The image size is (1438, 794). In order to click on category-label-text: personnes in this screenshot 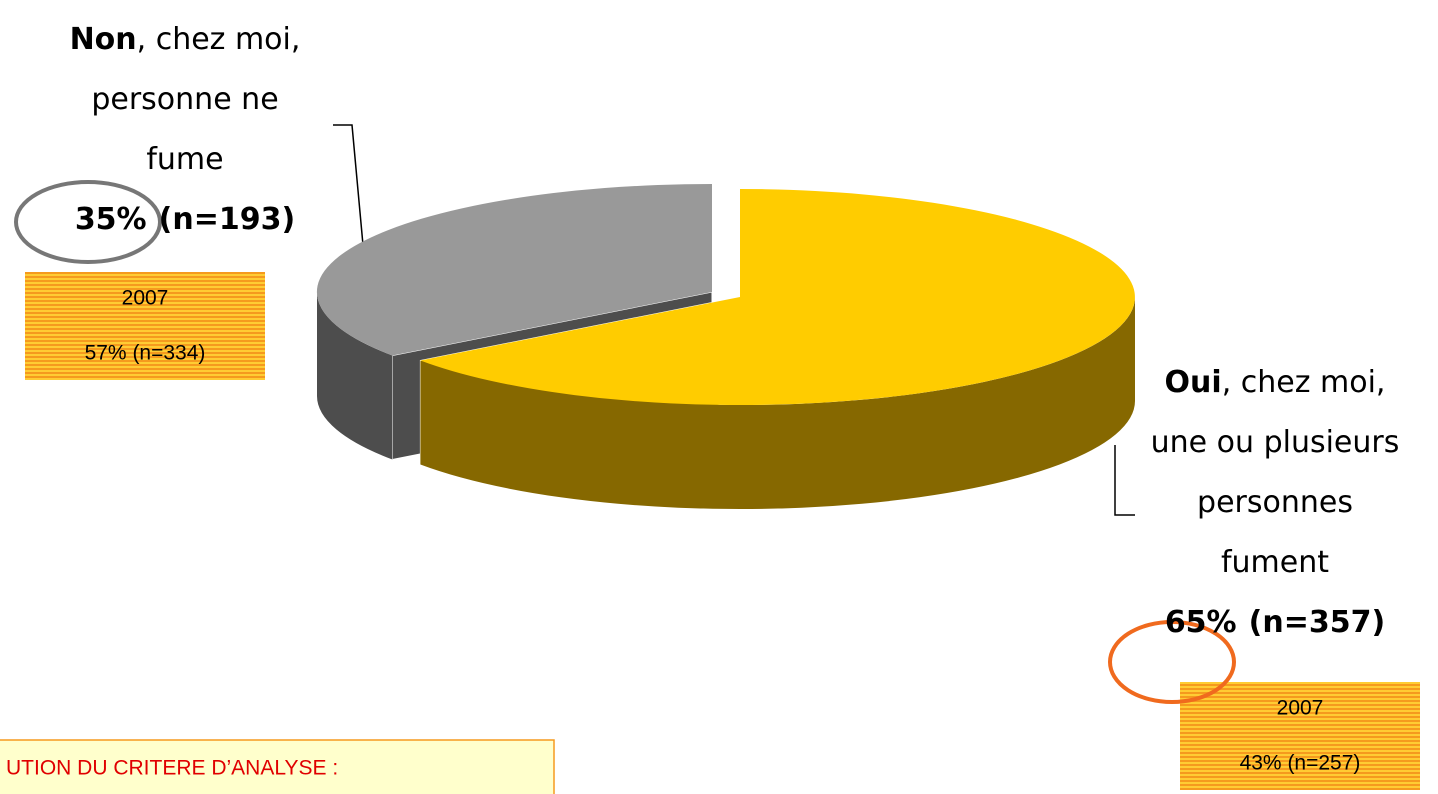, I will do `click(1275, 502)`.